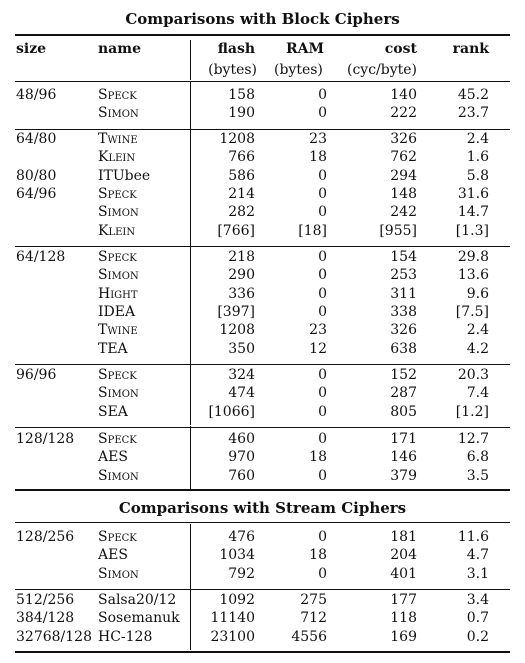 This screenshot has width=525, height=663. Describe the element at coordinates (31, 49) in the screenshot. I see `header-size: size` at that location.